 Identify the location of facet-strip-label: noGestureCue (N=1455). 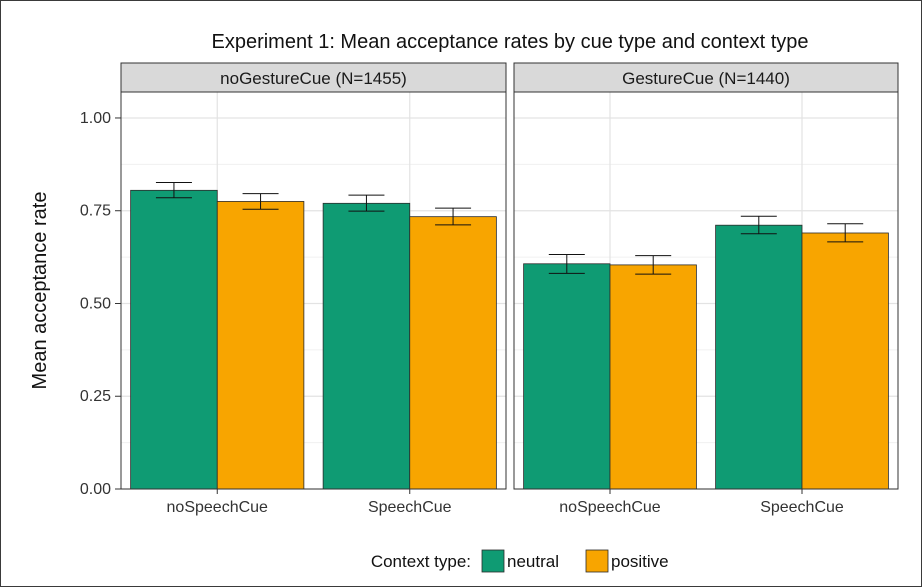
(313, 78).